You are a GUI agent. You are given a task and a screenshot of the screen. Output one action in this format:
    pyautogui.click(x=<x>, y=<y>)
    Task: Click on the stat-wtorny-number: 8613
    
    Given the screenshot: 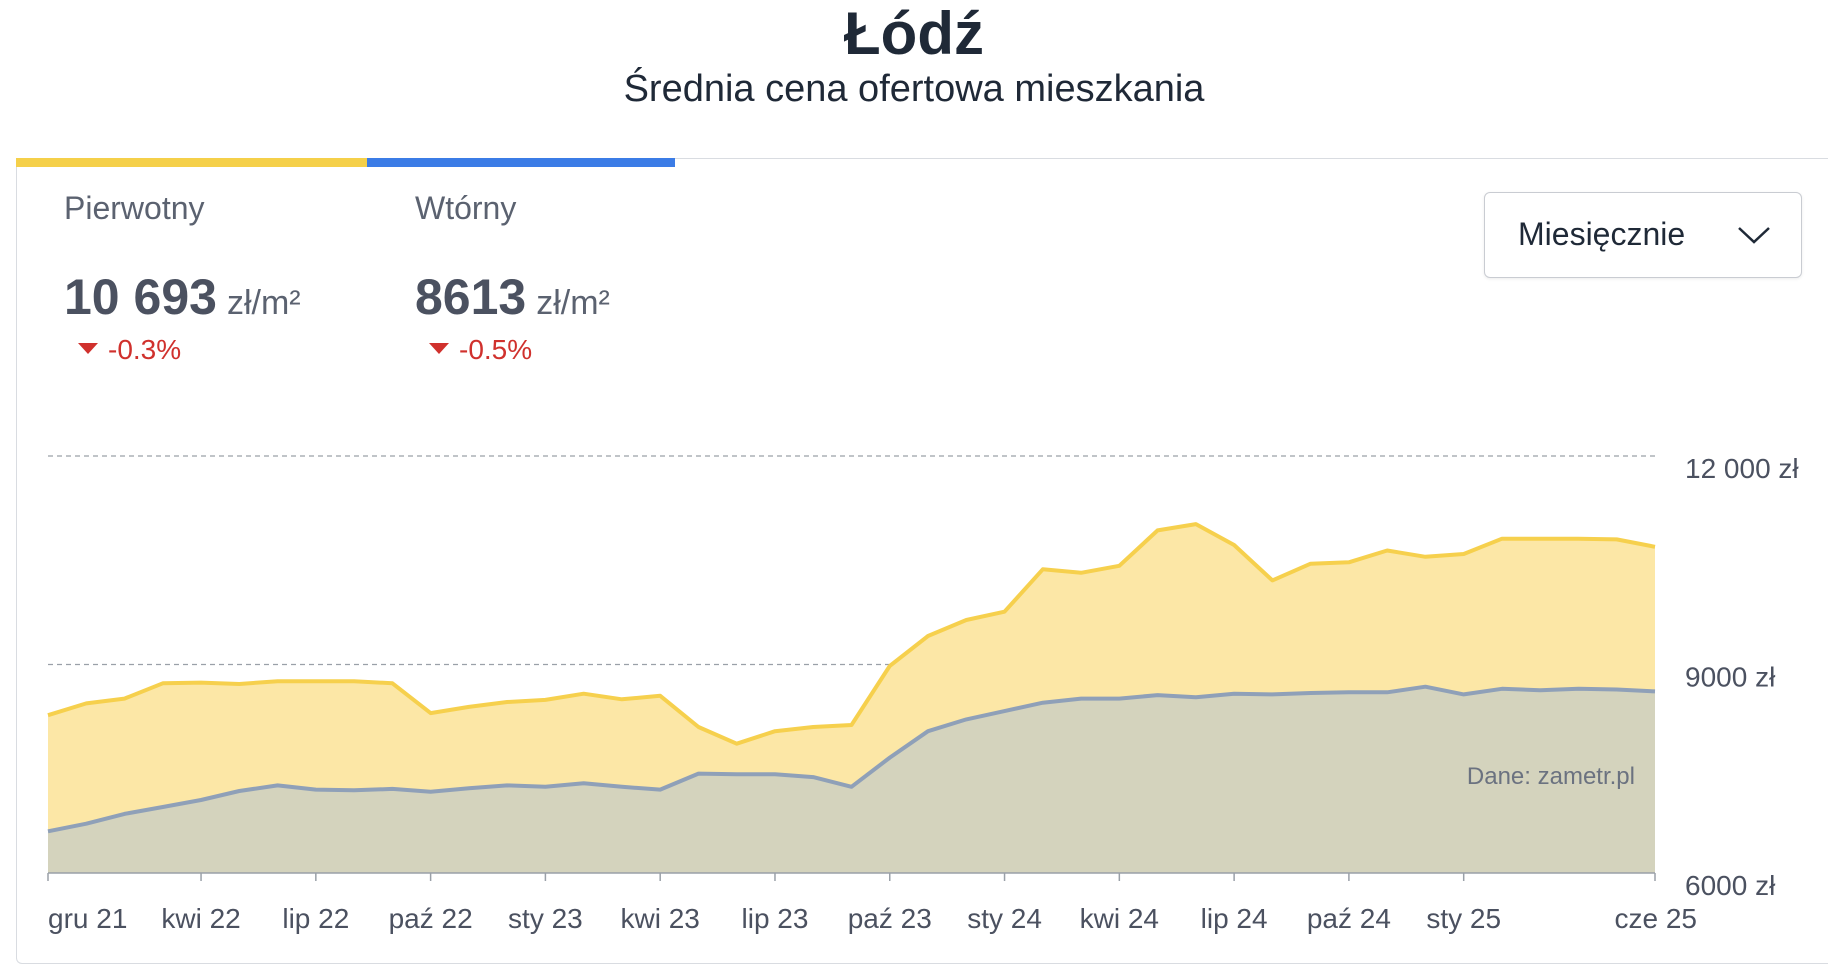 What is the action you would take?
    pyautogui.click(x=471, y=297)
    